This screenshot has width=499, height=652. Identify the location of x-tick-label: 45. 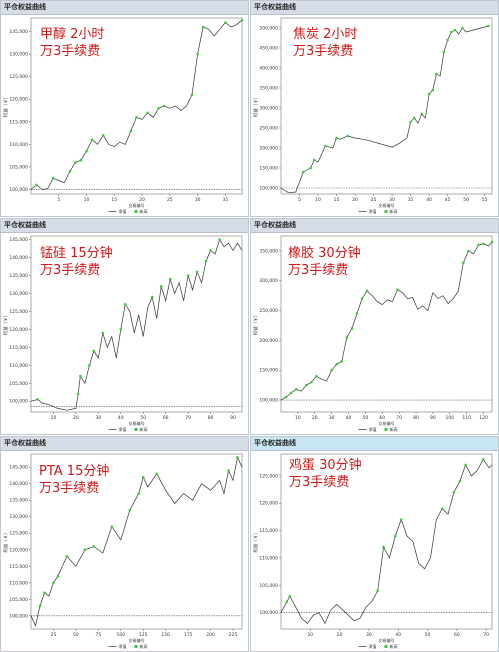
(448, 200).